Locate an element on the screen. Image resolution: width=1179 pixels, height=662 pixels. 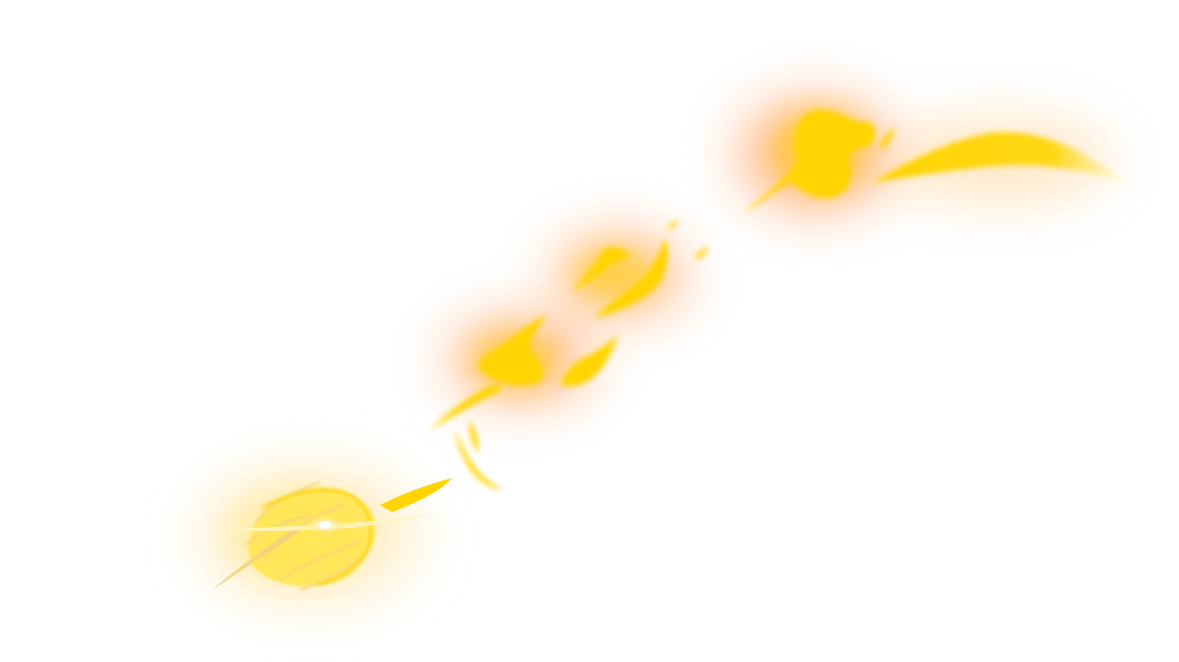
lower-flame-drip is located at coordinates (478, 460).